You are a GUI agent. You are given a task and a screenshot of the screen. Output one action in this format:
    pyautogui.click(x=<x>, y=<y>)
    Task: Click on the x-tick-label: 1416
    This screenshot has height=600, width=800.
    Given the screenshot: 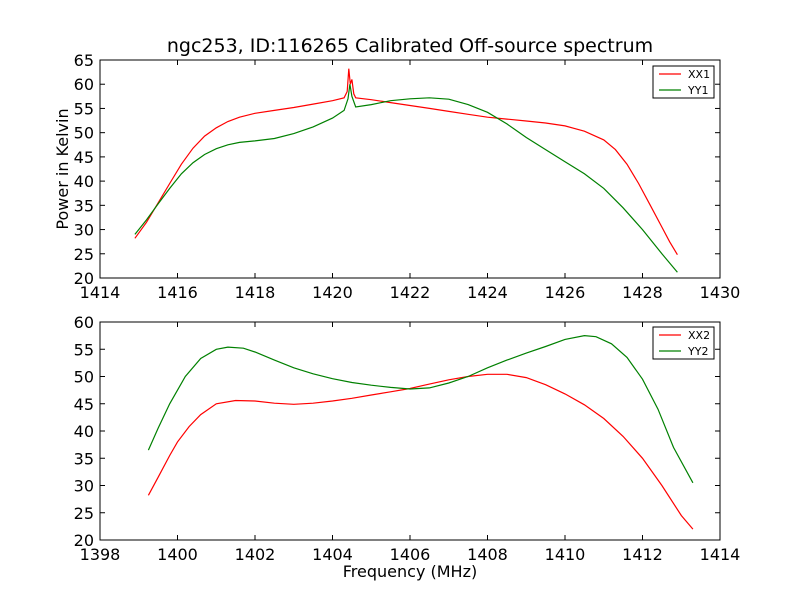 What is the action you would take?
    pyautogui.click(x=177, y=292)
    